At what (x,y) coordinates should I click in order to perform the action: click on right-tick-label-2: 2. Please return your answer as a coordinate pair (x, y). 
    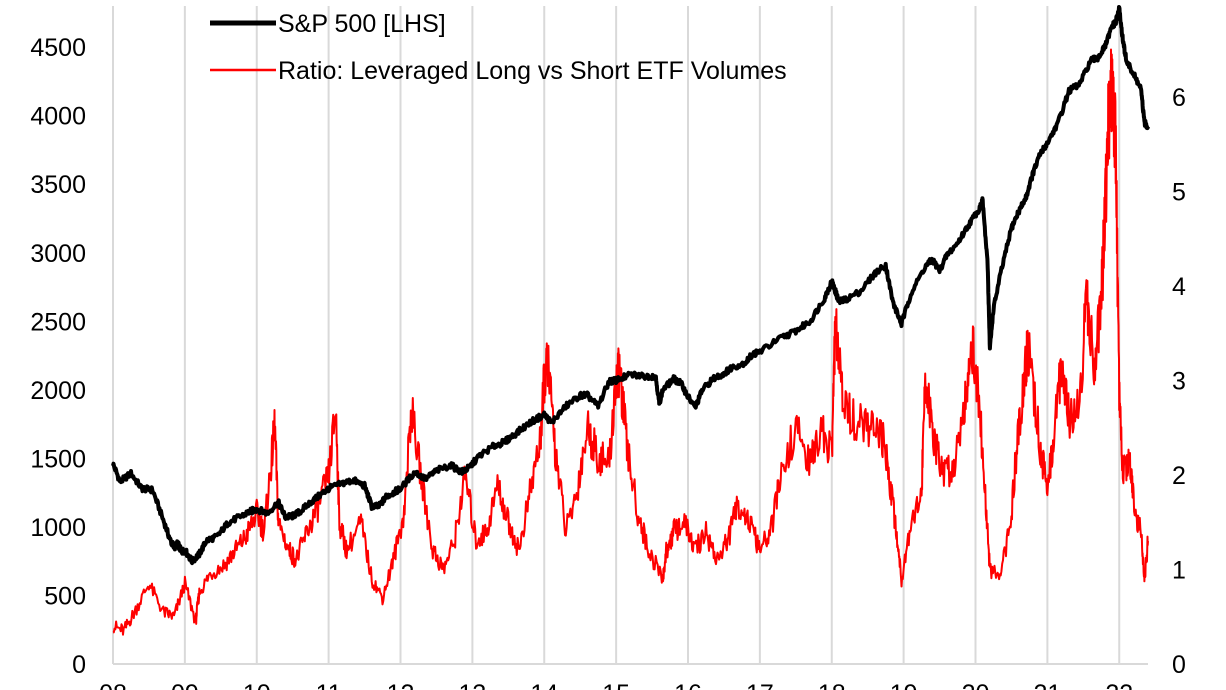
    Looking at the image, I should click on (1179, 476).